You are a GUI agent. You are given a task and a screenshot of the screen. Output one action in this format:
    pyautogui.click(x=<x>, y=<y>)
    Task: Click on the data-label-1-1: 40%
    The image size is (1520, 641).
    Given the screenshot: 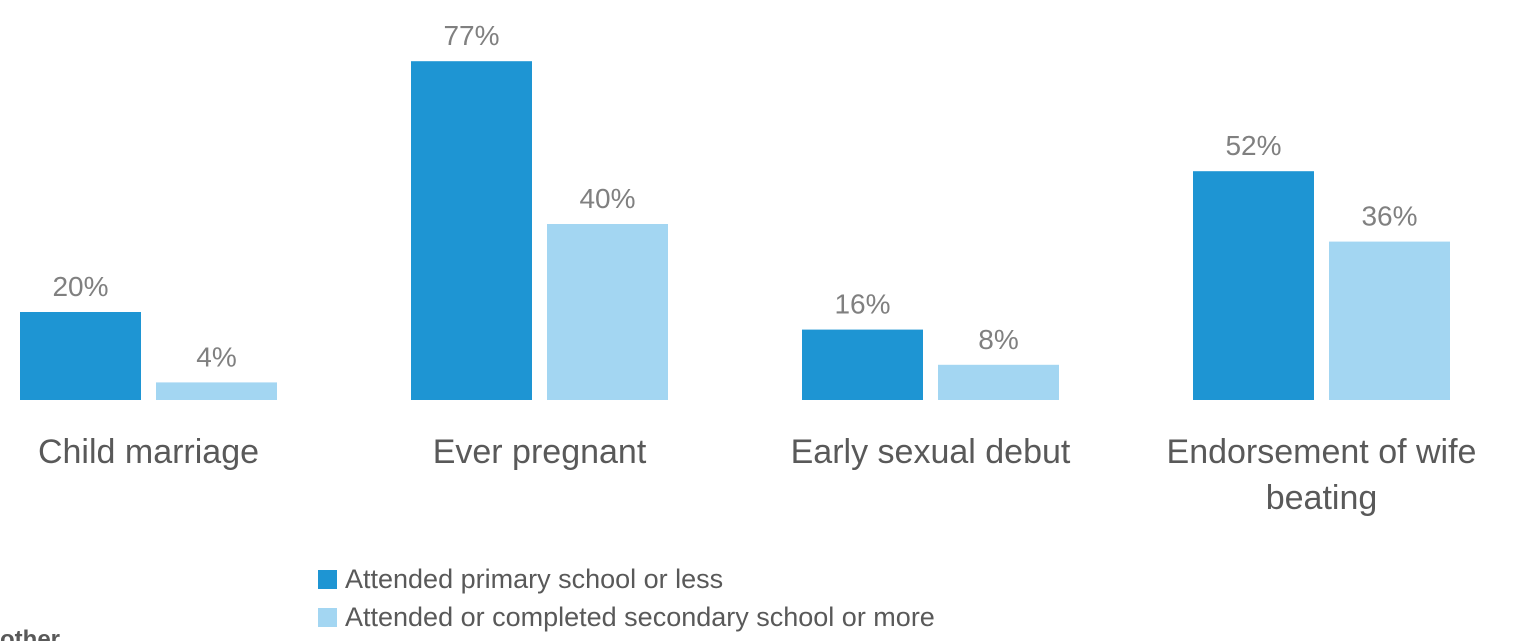 What is the action you would take?
    pyautogui.click(x=607, y=198)
    